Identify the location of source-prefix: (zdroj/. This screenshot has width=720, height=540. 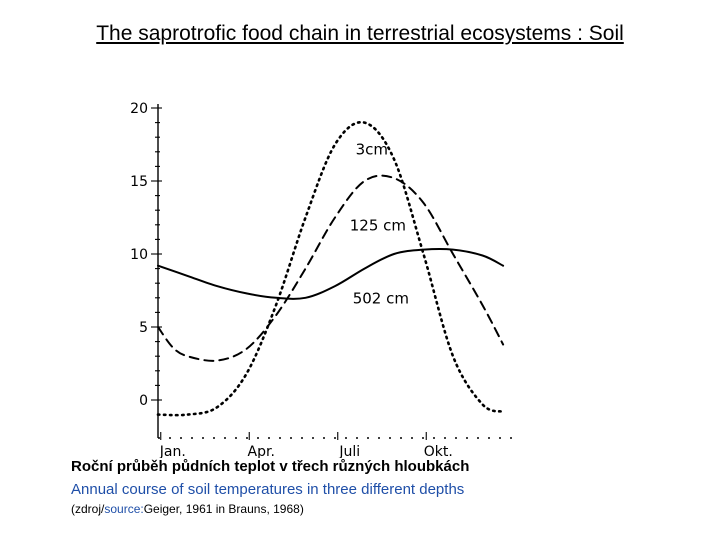
(88, 509).